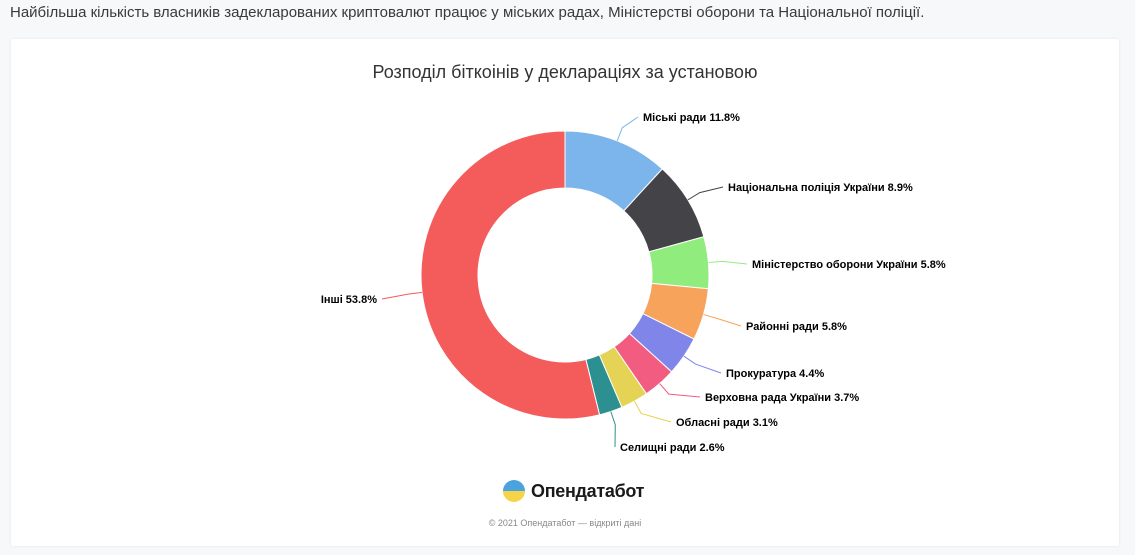  I want to click on chart-slices, so click(565, 275).